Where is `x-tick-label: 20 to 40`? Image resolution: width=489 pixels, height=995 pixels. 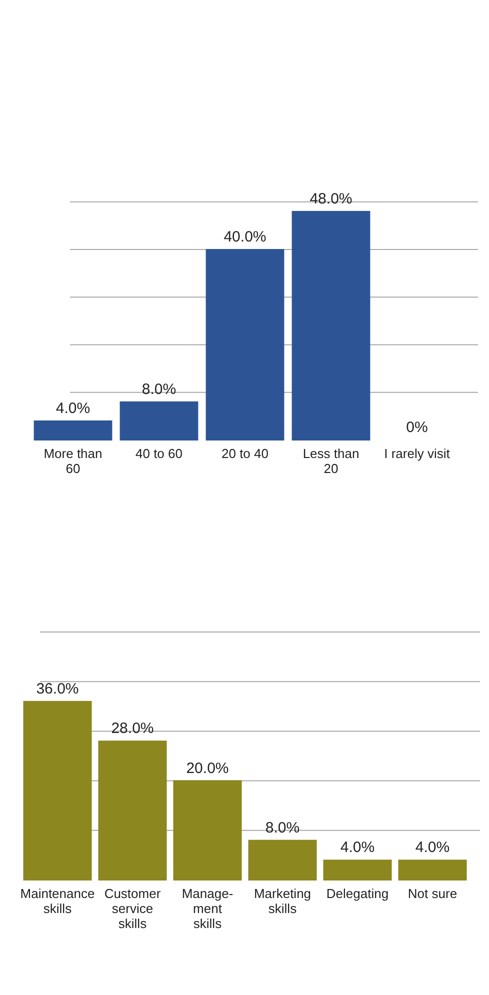 x-tick-label: 20 to 40 is located at coordinates (245, 453).